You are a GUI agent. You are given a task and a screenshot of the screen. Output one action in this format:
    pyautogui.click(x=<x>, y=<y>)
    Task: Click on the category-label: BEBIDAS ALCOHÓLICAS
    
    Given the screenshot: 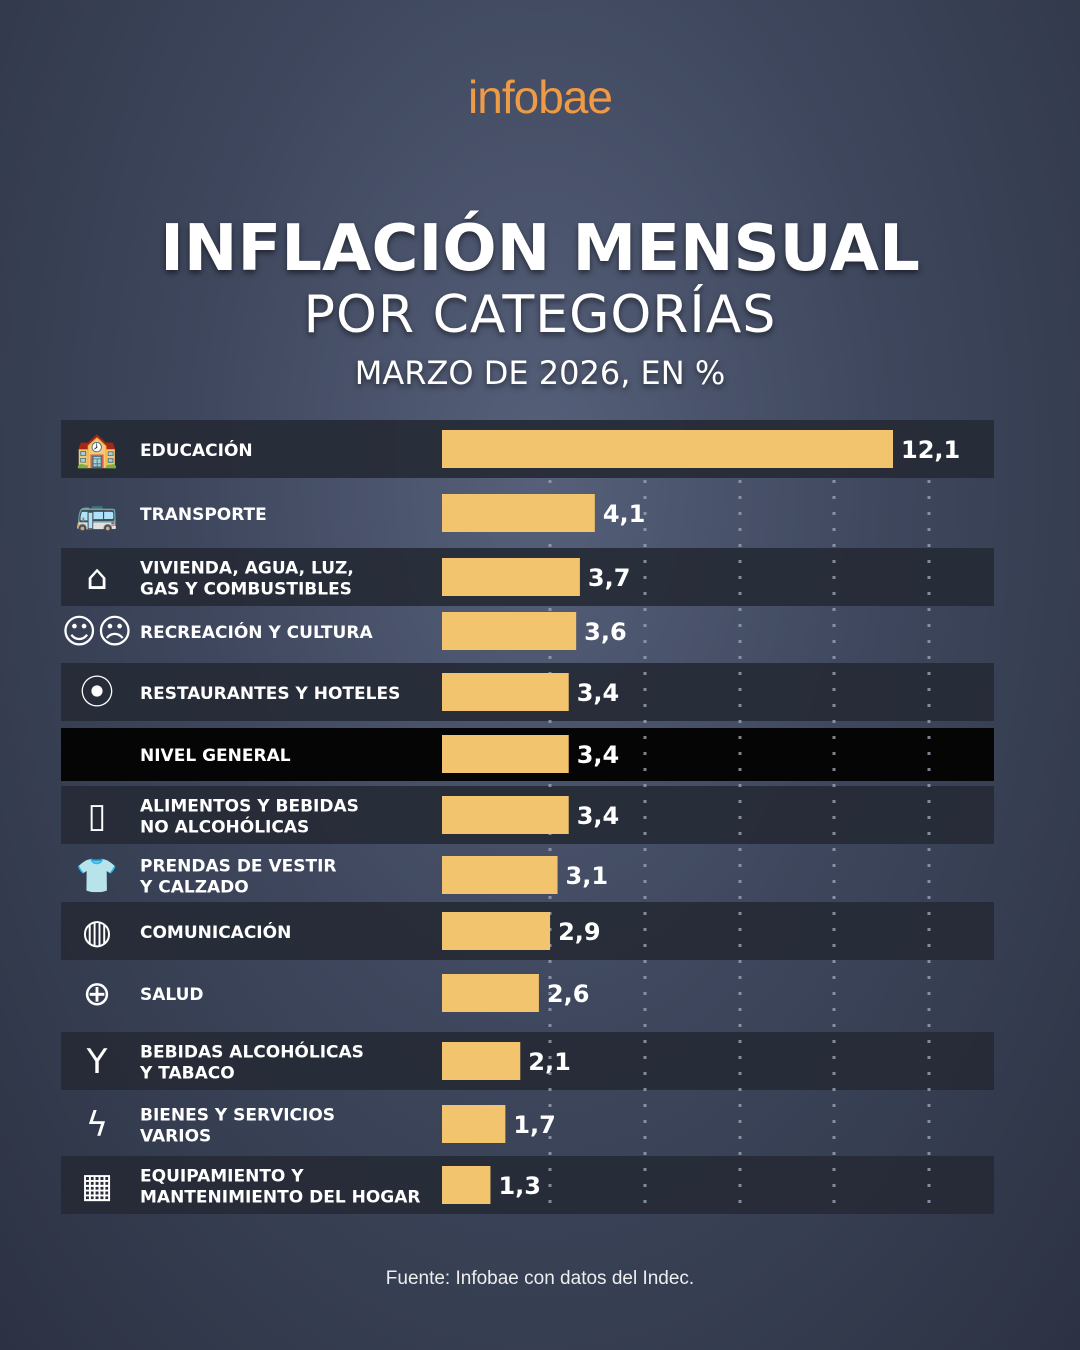 What is the action you would take?
    pyautogui.click(x=252, y=1052)
    